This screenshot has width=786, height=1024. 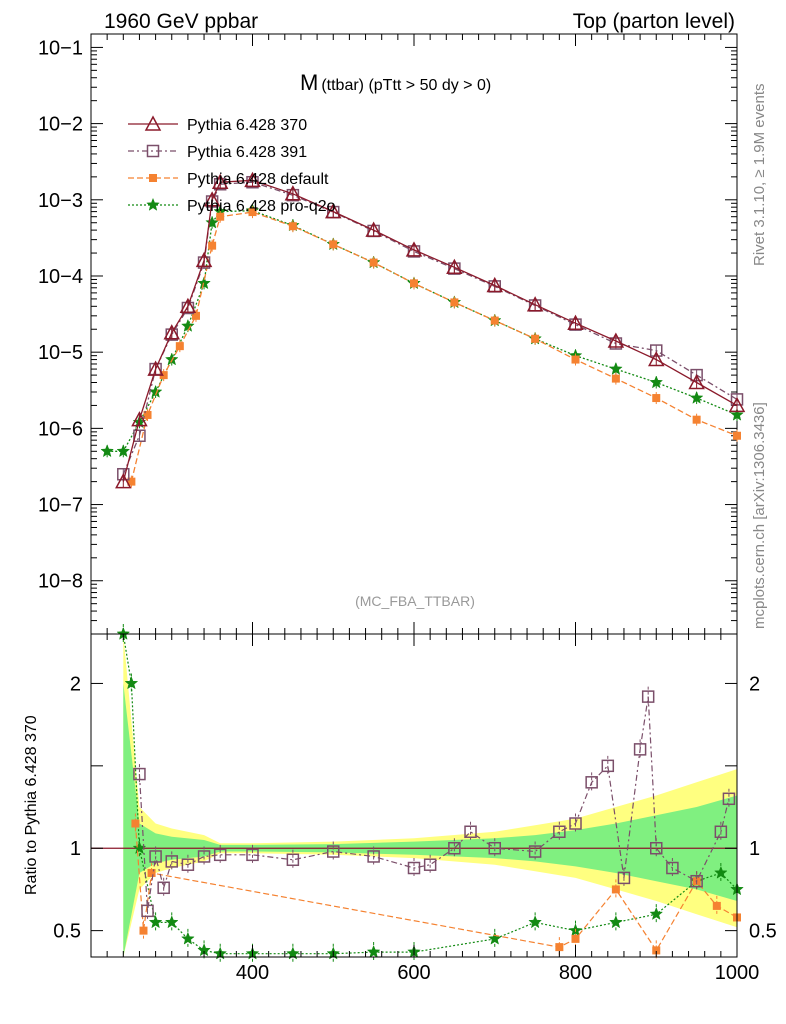 What do you see at coordinates (406, 85) in the screenshot?
I see `plot-title-sub: (ttbar) (pTtt > 50 dy > 0)` at bounding box center [406, 85].